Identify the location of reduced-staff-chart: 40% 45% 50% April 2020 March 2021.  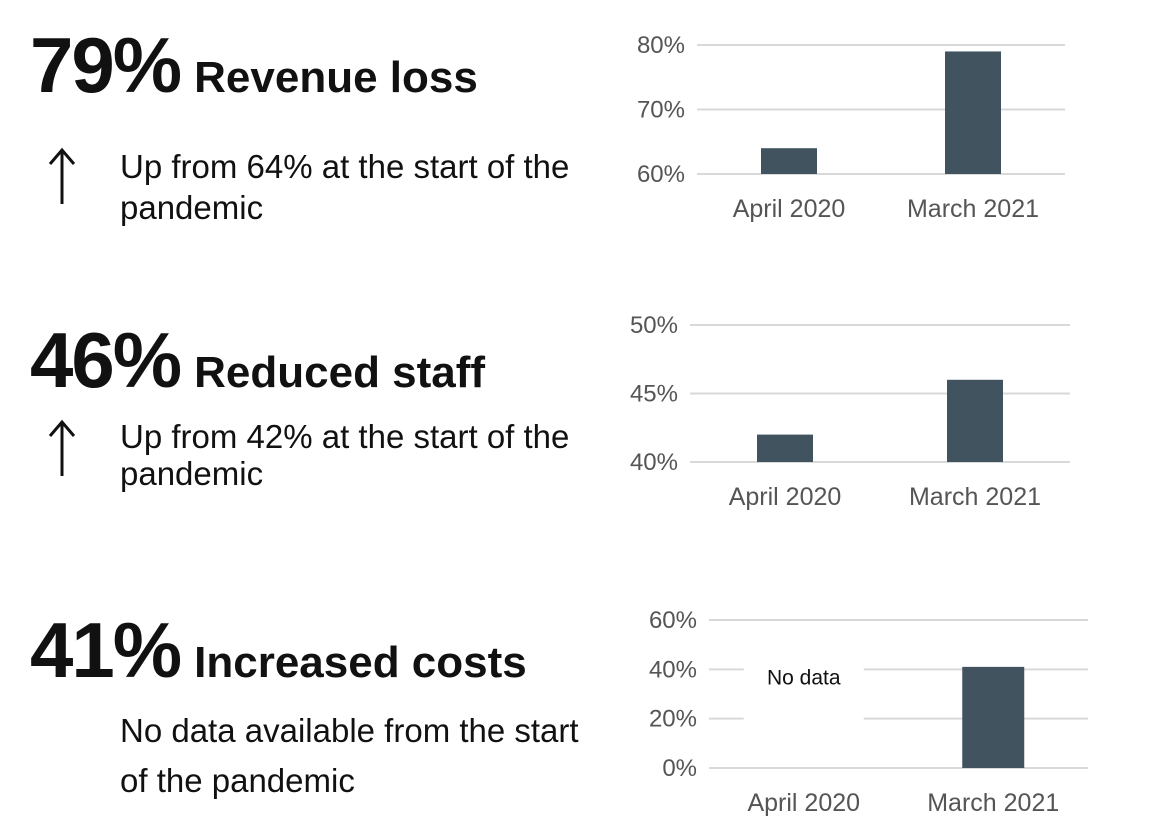
(850, 411).